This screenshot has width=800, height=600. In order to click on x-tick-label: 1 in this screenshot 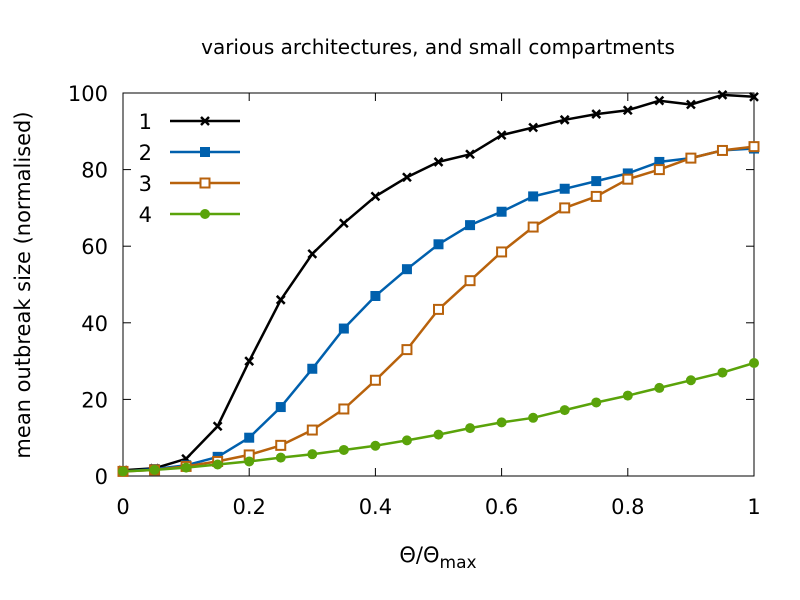, I will do `click(753, 507)`.